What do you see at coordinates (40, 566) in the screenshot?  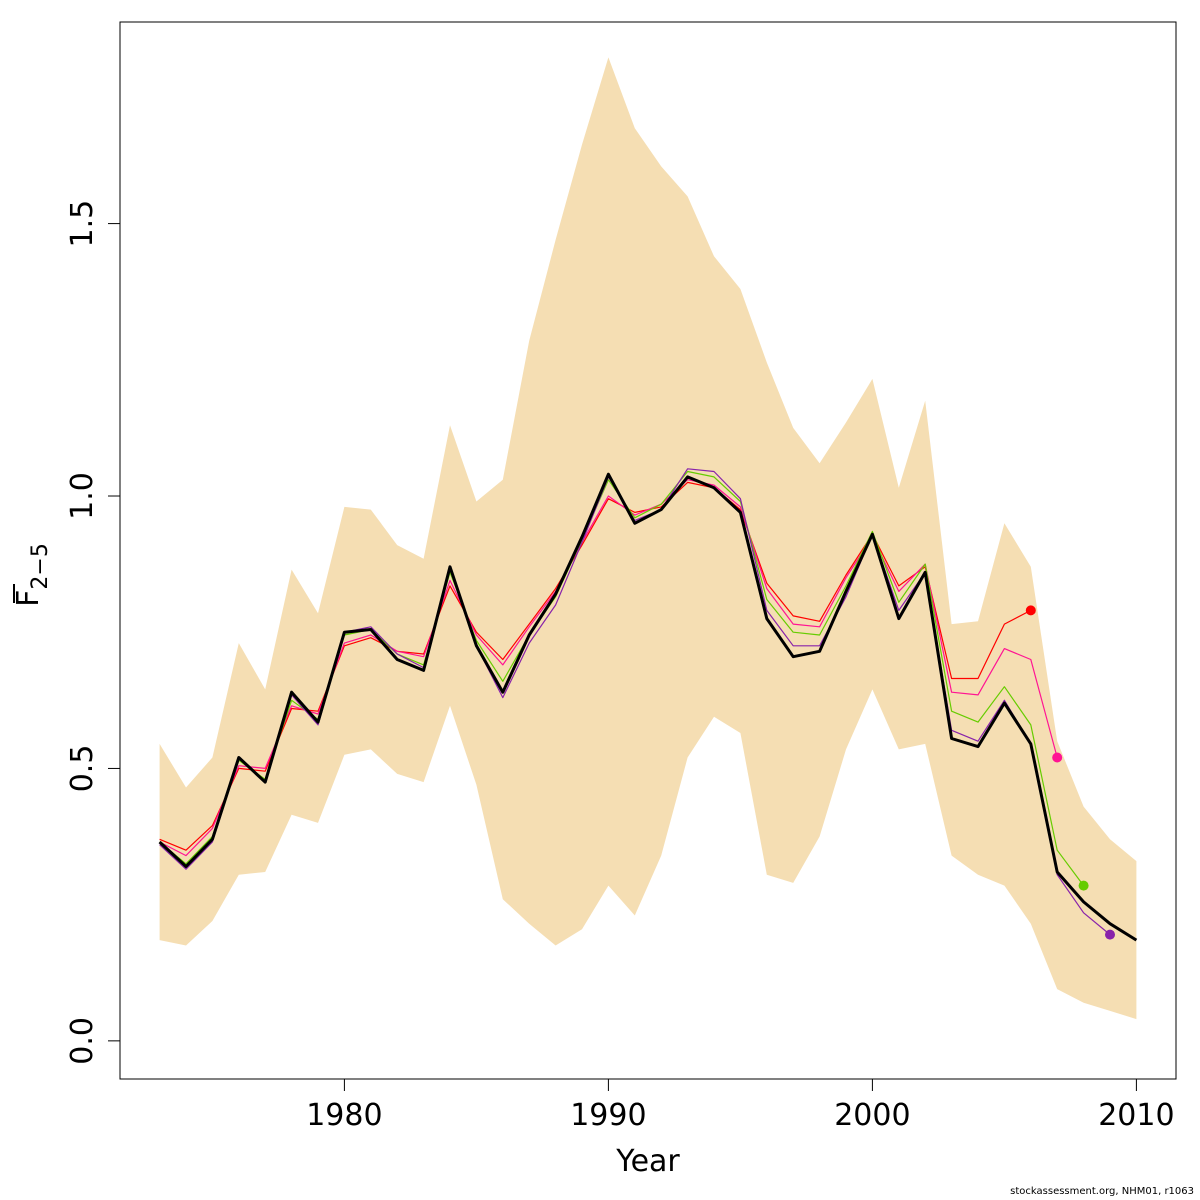 I see `y-axis-title-sub: 2−5` at bounding box center [40, 566].